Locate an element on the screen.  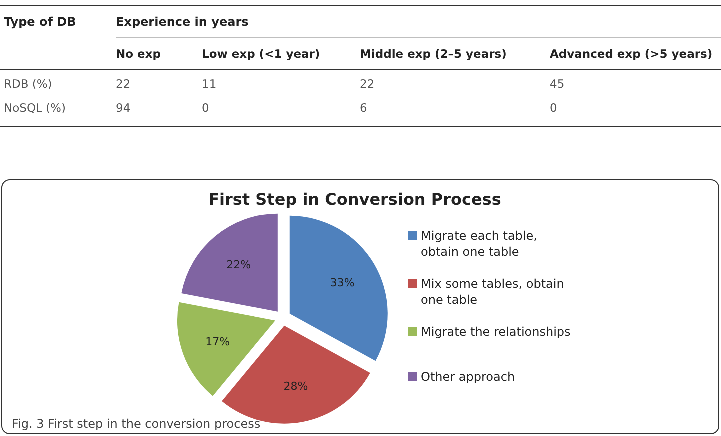
y-tick-label: RDB (%) is located at coordinates (28, 84).